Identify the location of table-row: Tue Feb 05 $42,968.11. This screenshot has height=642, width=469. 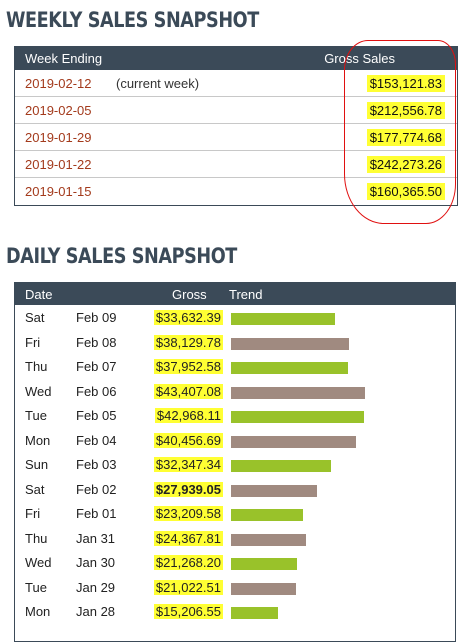
(235, 415).